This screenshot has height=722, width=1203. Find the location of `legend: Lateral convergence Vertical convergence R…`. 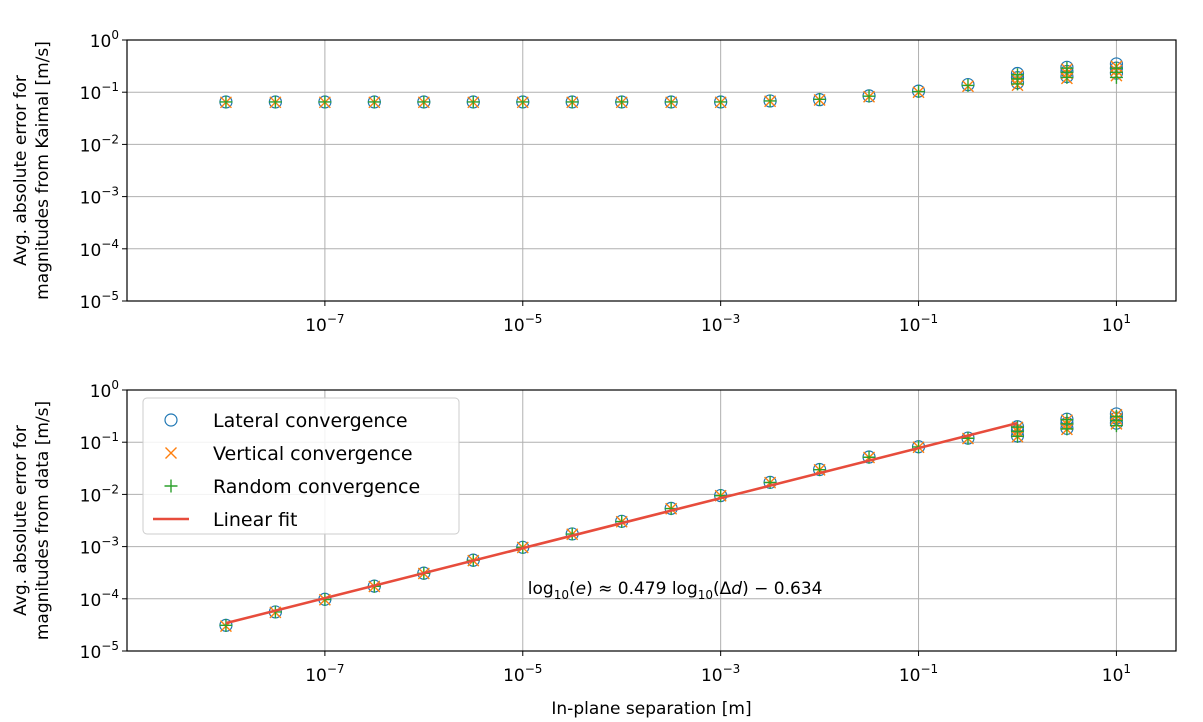

legend: Lateral convergence Vertical convergence R… is located at coordinates (301, 466).